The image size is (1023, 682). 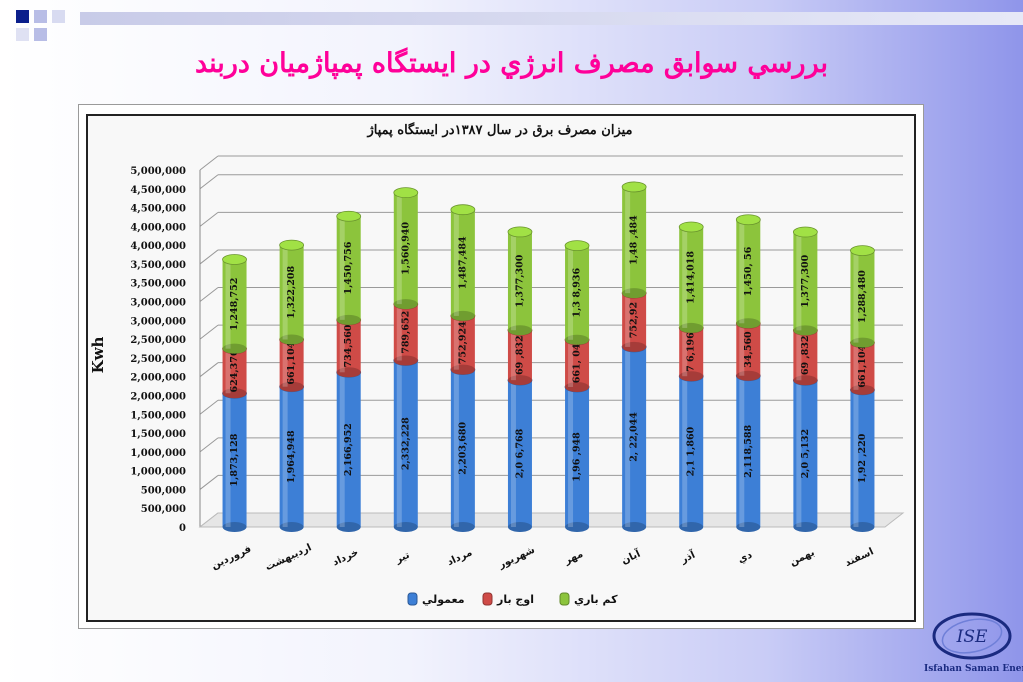 I want to click on x-tick-label: اسفند, so click(x=859, y=557).